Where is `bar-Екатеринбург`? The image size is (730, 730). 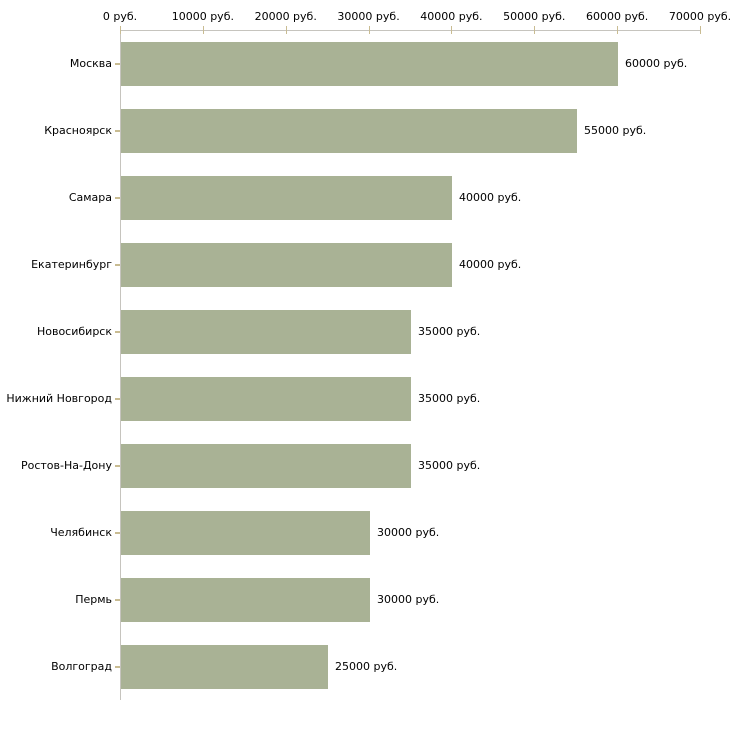 bar-Екатеринбург is located at coordinates (286, 265).